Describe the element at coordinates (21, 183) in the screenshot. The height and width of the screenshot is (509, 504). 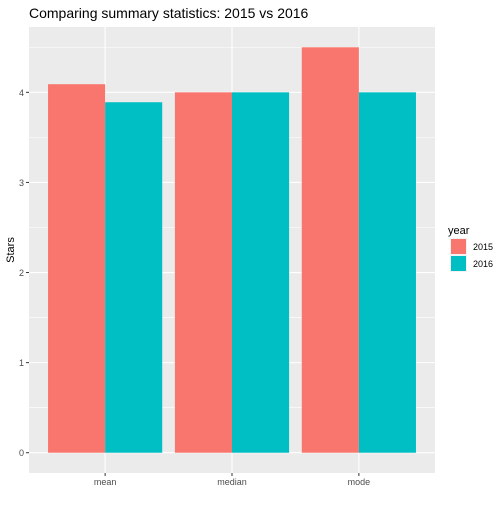
I see `y-tick-label: 3` at that location.